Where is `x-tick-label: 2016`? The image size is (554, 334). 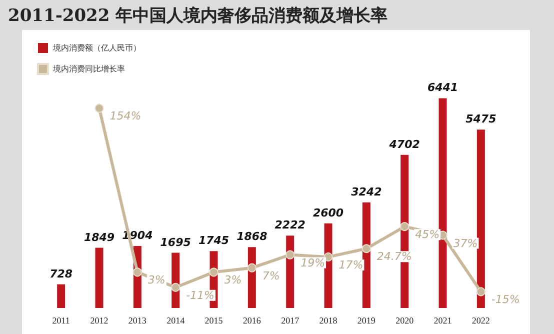 x-tick-label: 2016 is located at coordinates (252, 321).